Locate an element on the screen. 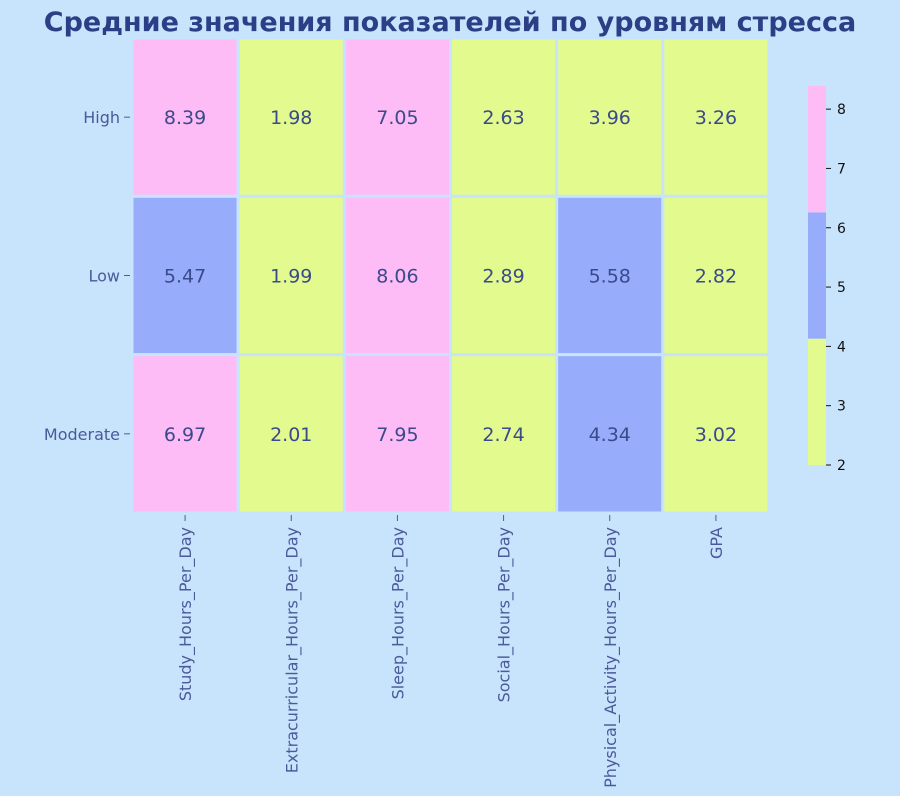 The image size is (900, 796). cell-value-label: 6.97 is located at coordinates (185, 435).